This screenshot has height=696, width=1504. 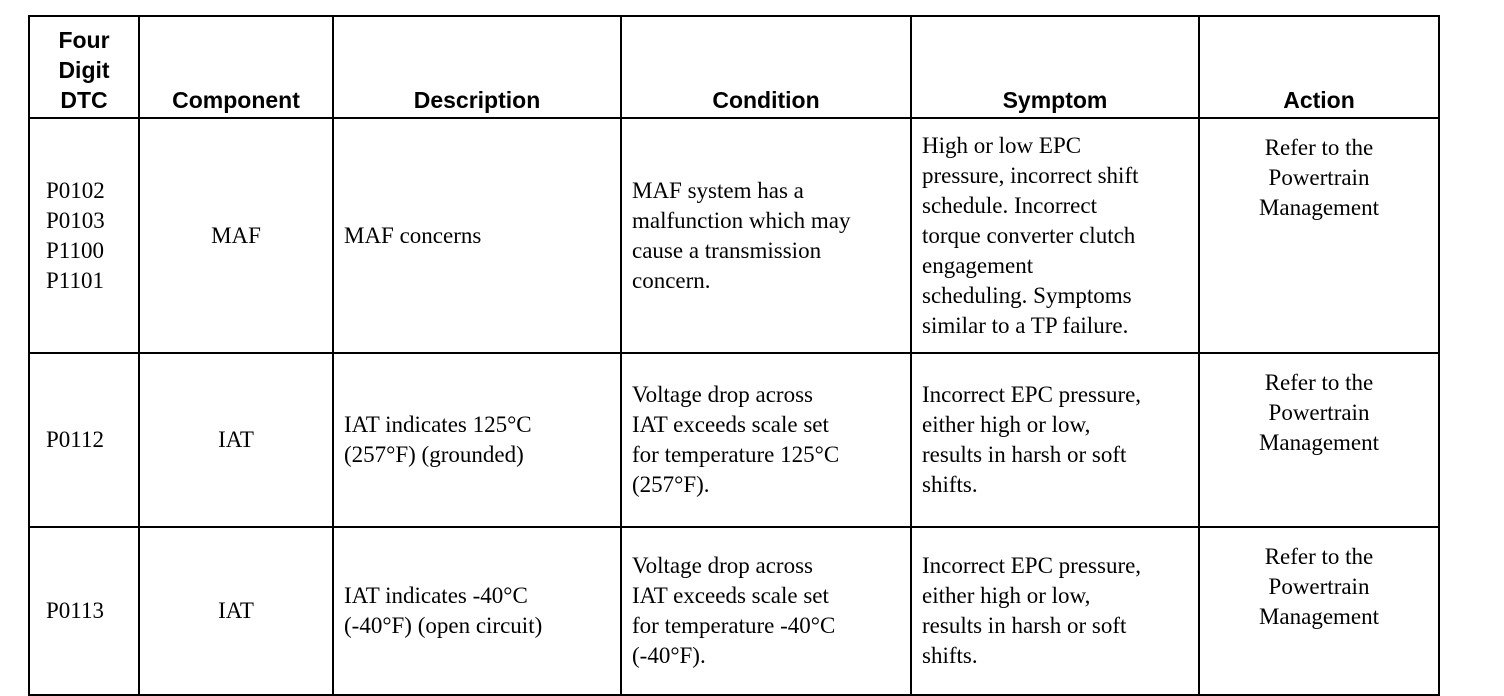 I want to click on cell-line: (-40°F) (open circuit), so click(x=443, y=625).